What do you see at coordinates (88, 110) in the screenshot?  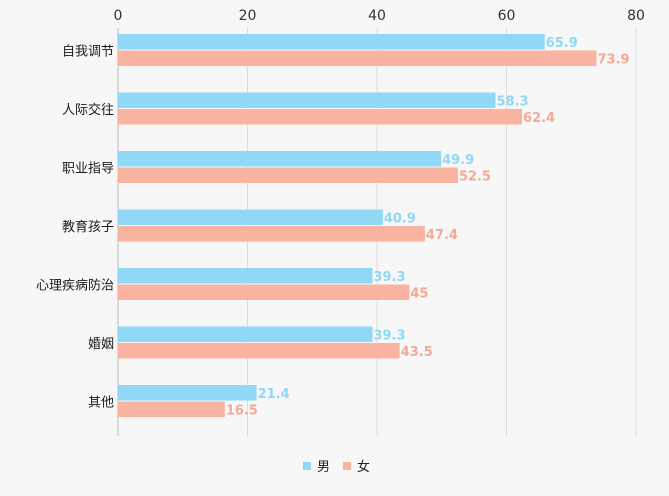 I see `category-label: 人际交往` at bounding box center [88, 110].